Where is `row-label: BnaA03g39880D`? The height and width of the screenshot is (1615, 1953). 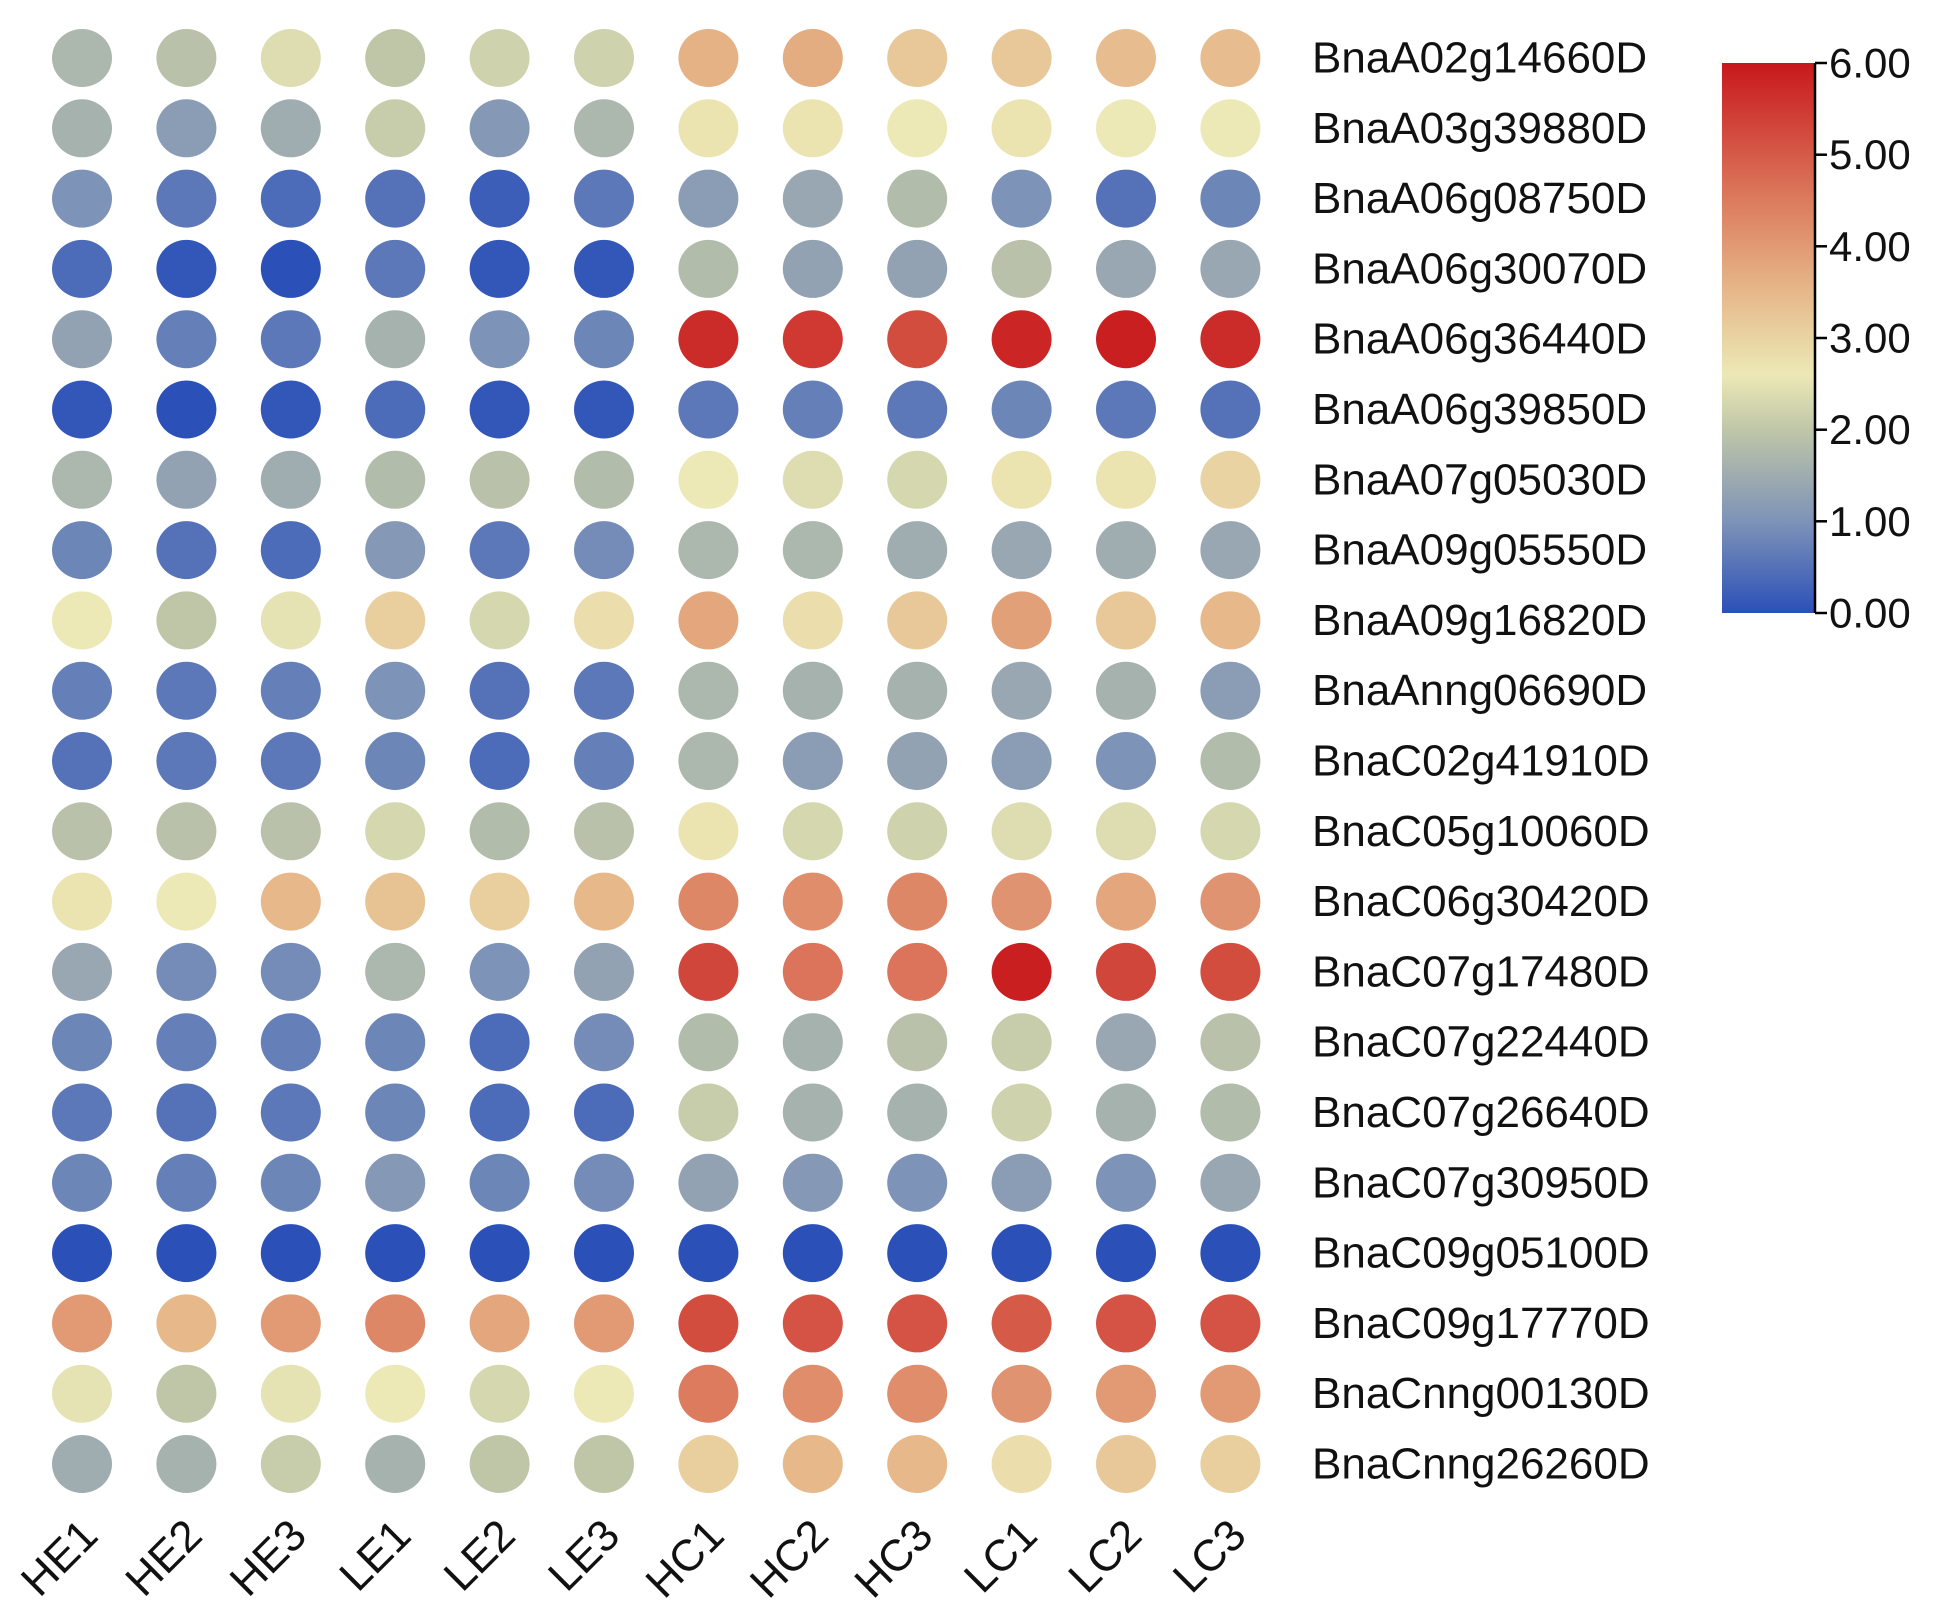
row-label: BnaA03g39880D is located at coordinates (1479, 128).